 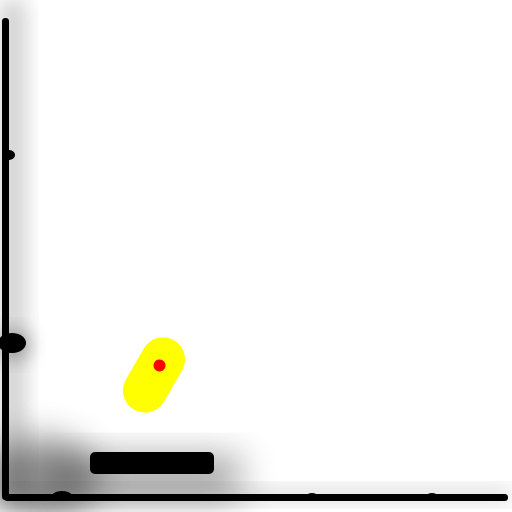 I want to click on left-wall-joint-middle, so click(x=13, y=343).